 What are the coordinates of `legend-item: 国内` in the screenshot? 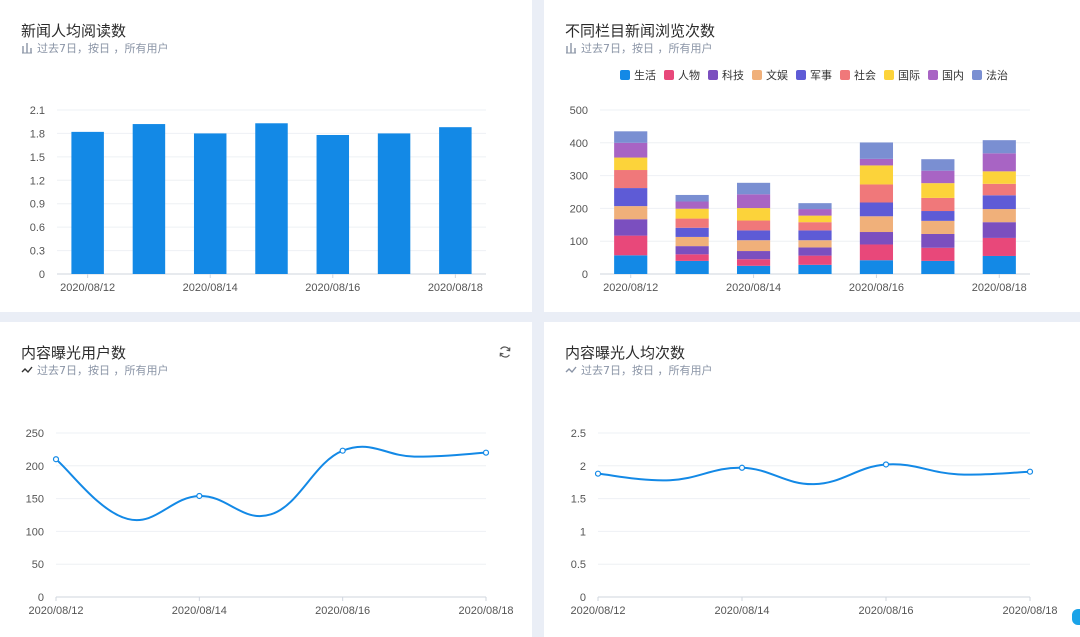 It's located at (946, 75).